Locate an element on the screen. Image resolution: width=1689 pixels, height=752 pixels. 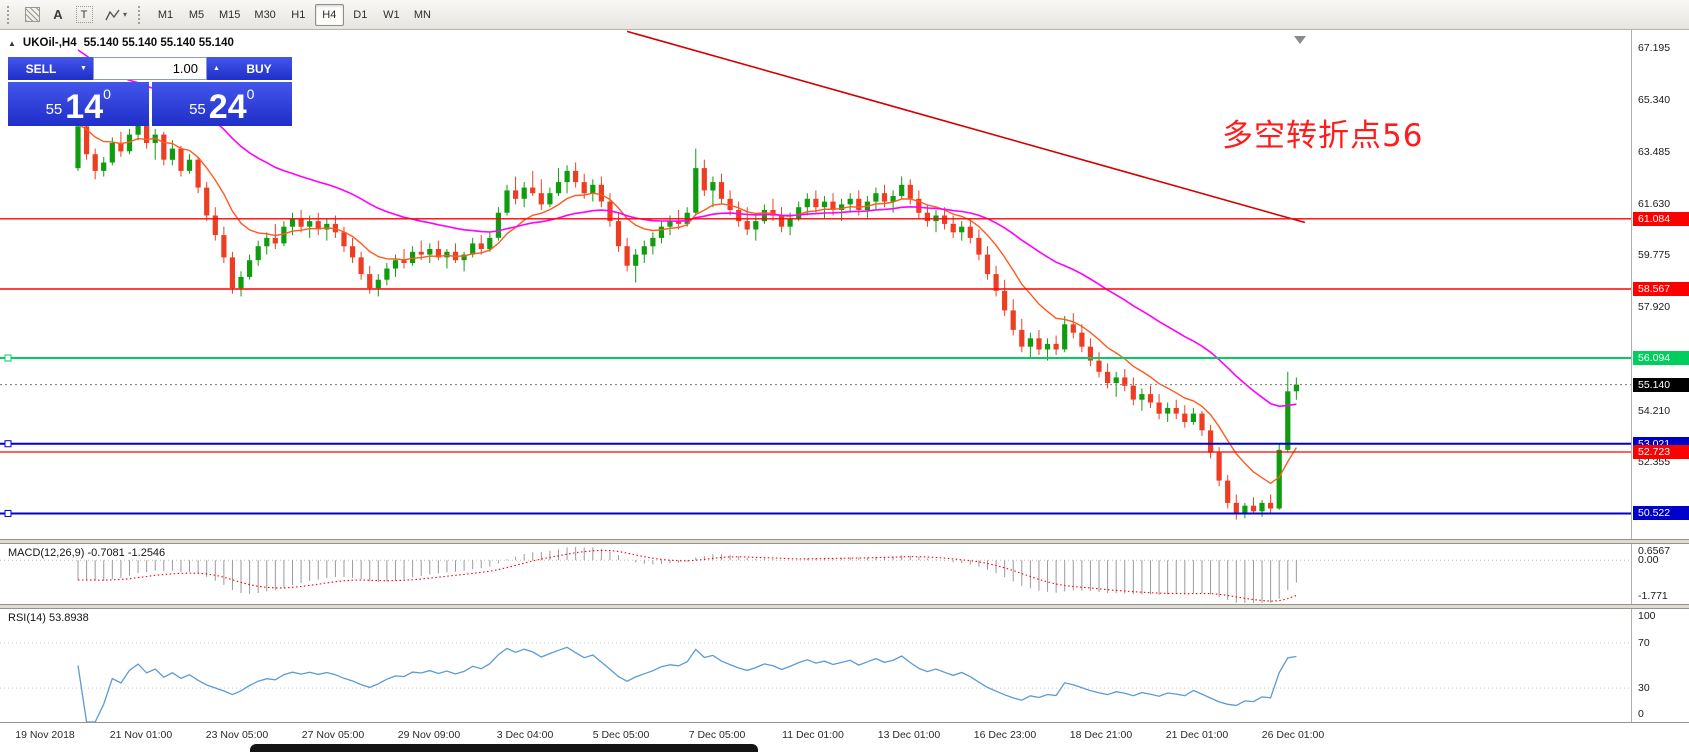
macd-panel-canvas is located at coordinates (815, 574).